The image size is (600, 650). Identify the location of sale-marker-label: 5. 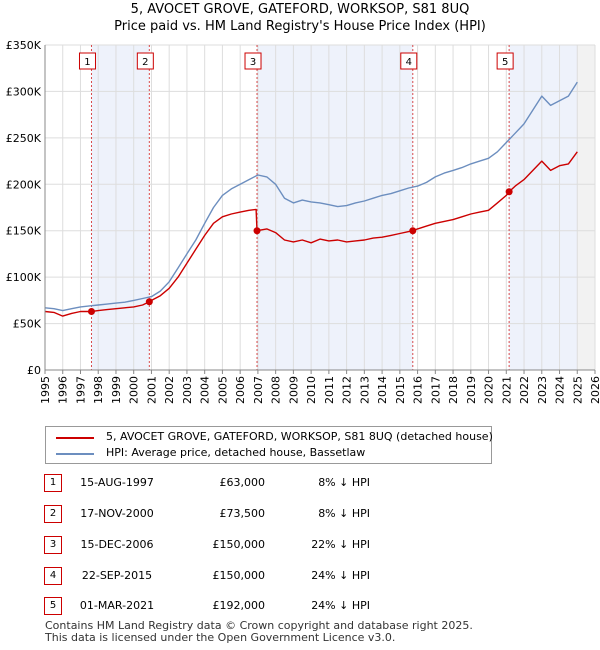
(505, 62).